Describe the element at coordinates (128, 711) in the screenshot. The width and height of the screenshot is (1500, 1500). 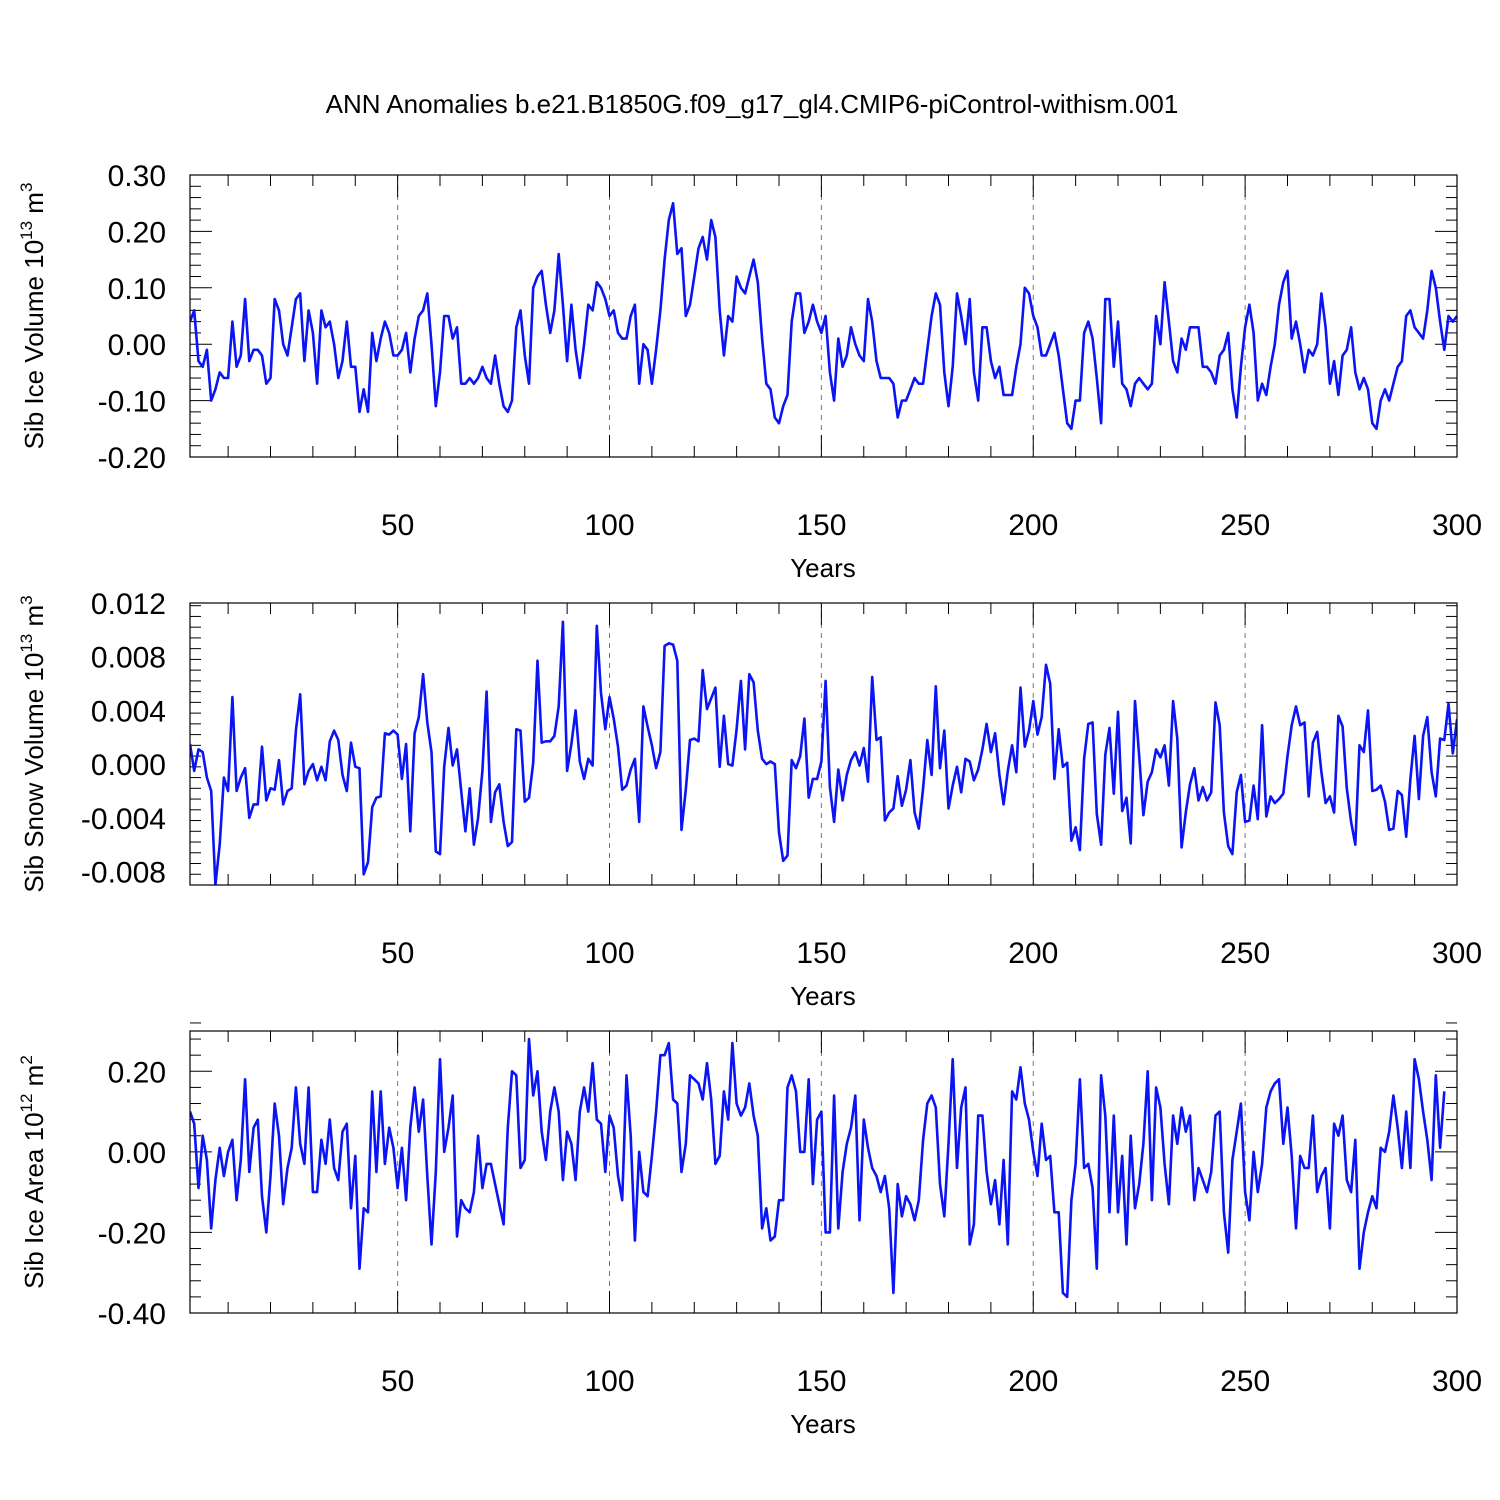
I see `y-tick-label: 0.004` at that location.